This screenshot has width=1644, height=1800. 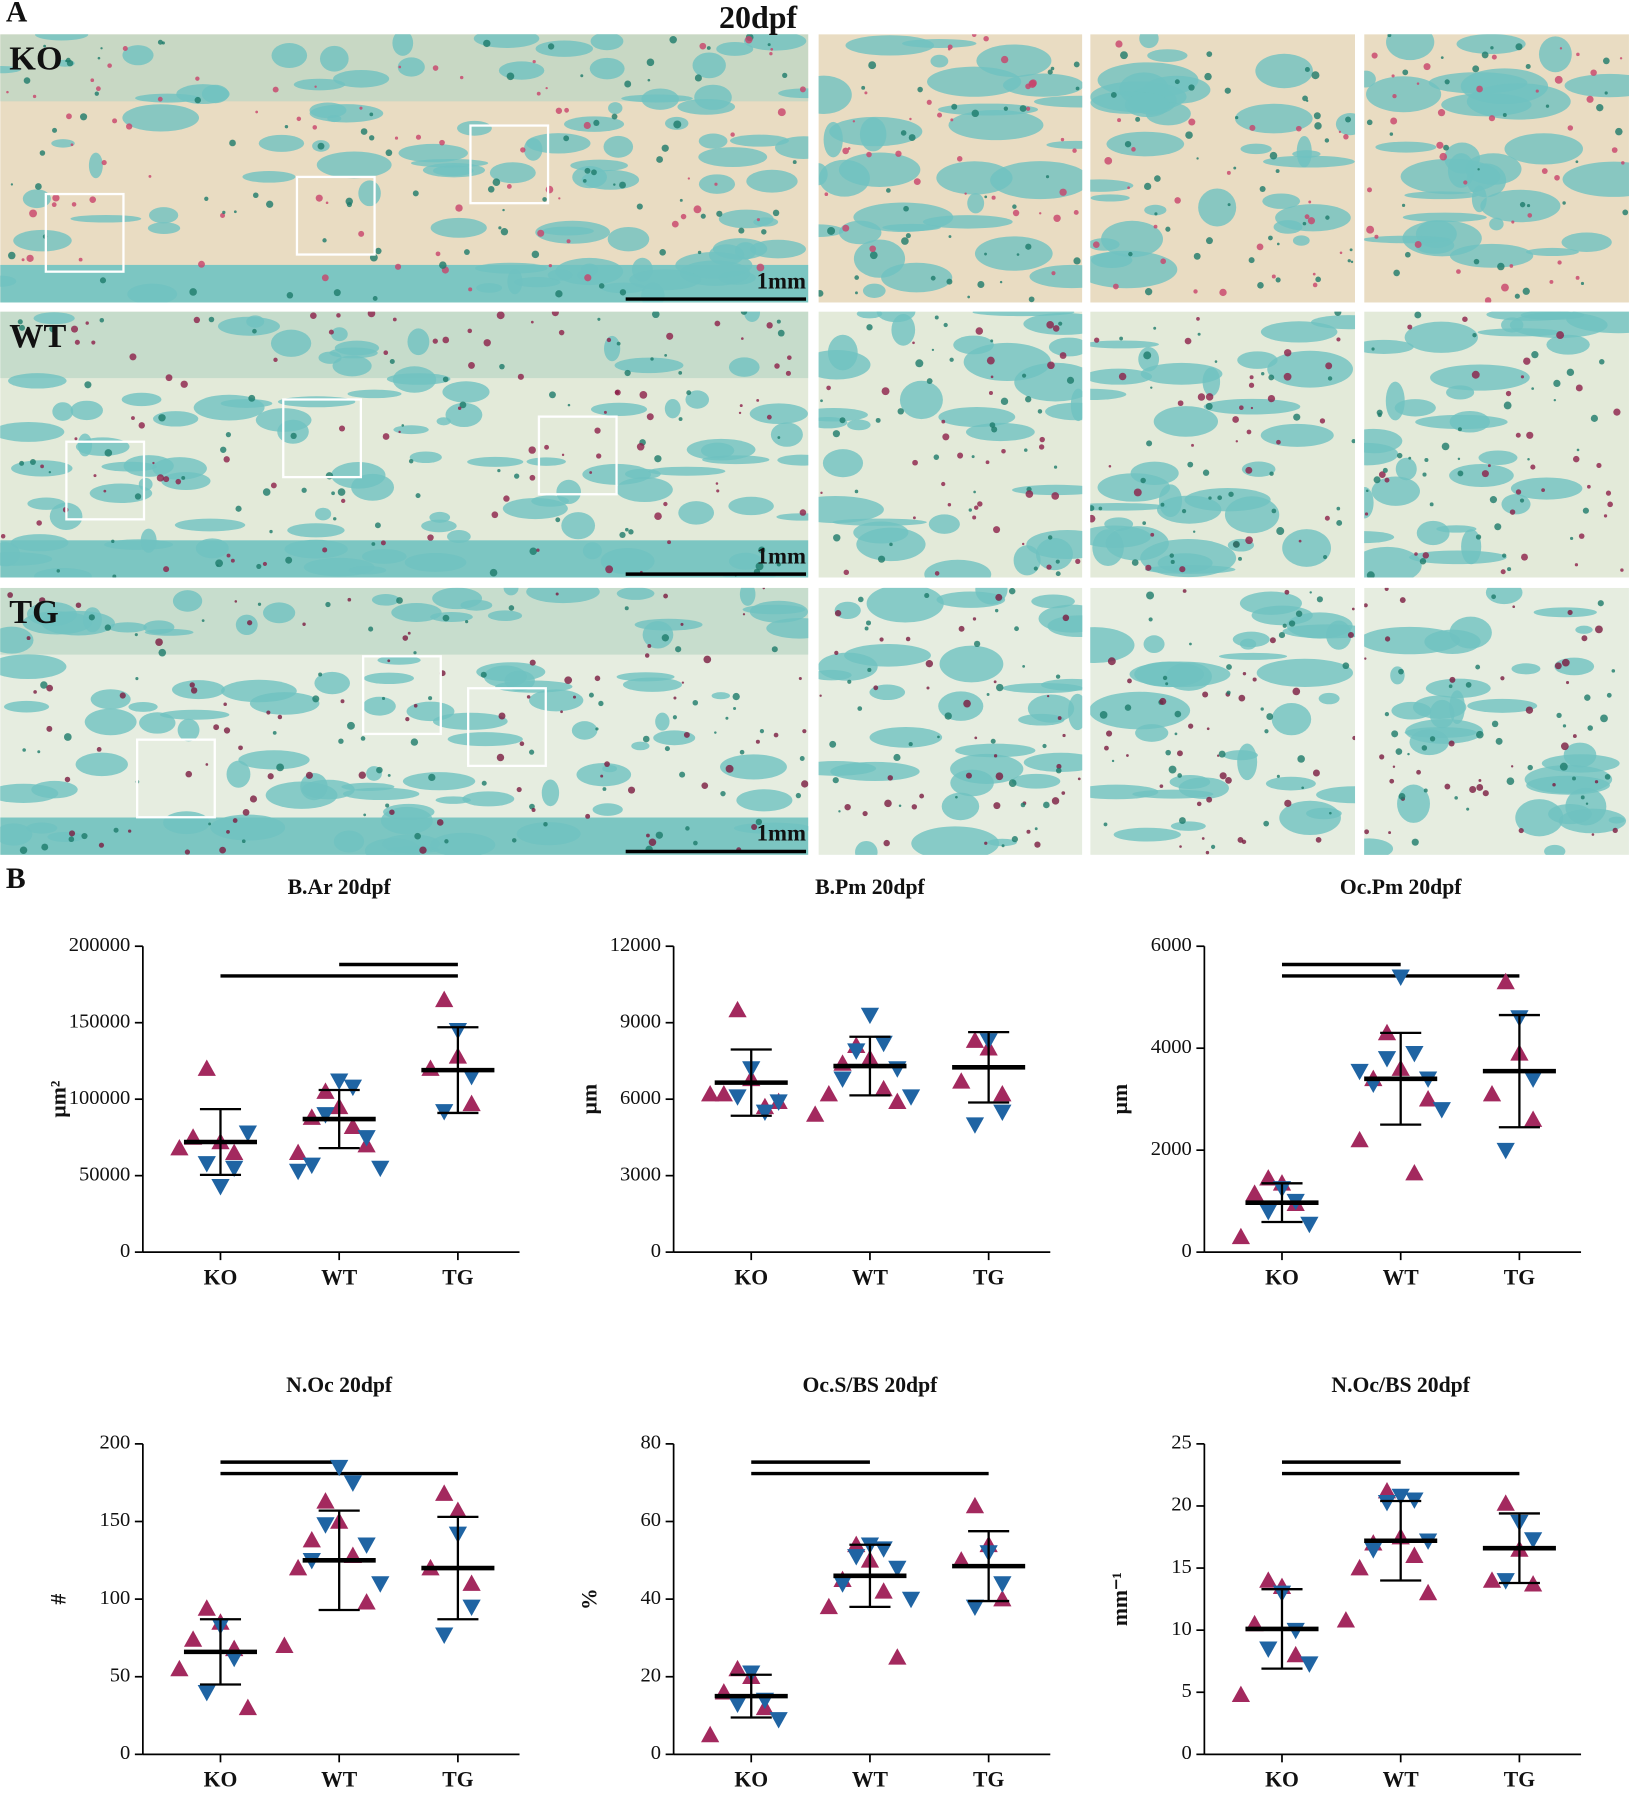 I want to click on x-tick-label: WT, so click(x=339, y=1780).